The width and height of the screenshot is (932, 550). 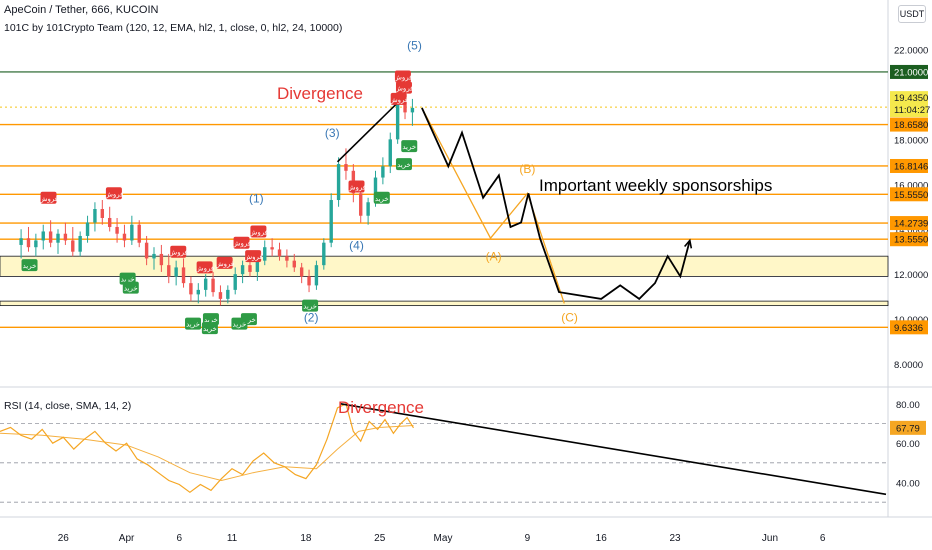 What do you see at coordinates (908, 484) in the screenshot?
I see `rsi-tick-label: 40.00` at bounding box center [908, 484].